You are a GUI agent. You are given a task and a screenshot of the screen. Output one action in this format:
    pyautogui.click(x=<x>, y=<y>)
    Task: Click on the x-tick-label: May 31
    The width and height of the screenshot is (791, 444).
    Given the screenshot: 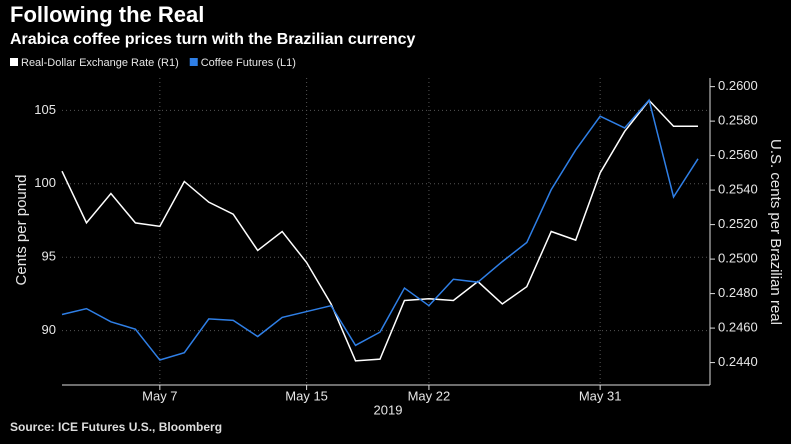 What is the action you would take?
    pyautogui.click(x=600, y=395)
    